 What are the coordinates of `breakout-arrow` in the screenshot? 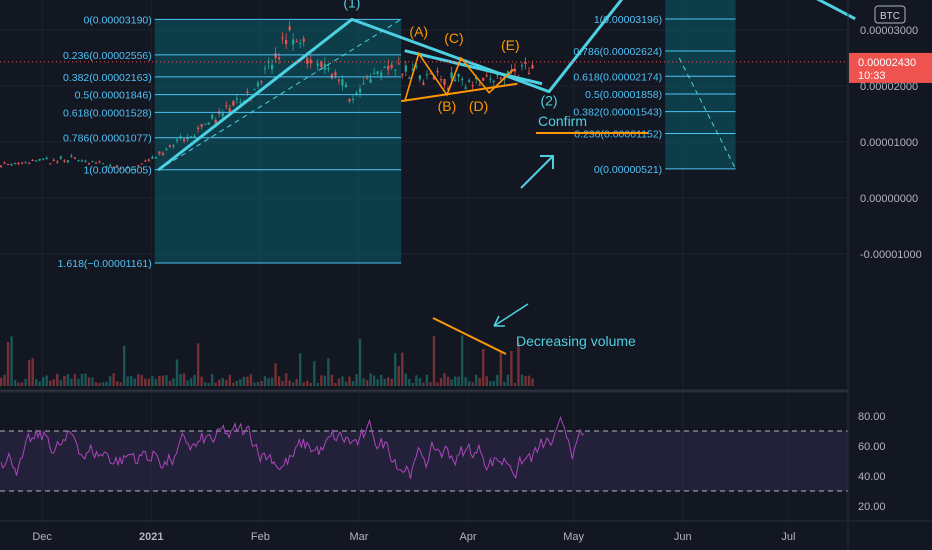 It's located at (537, 172).